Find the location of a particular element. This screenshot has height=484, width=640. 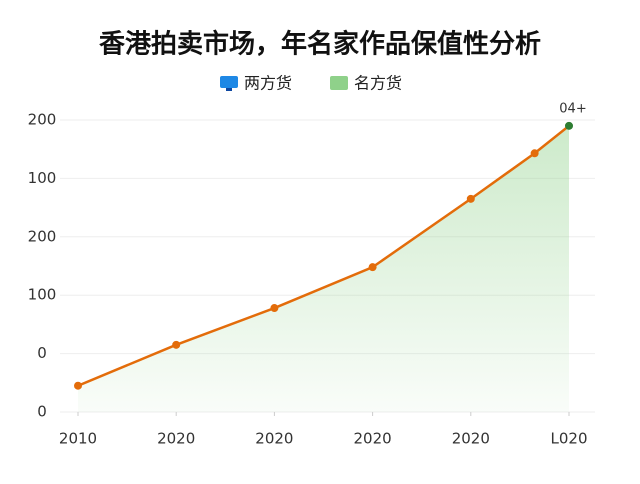

legend-label: 两方货 is located at coordinates (268, 83).